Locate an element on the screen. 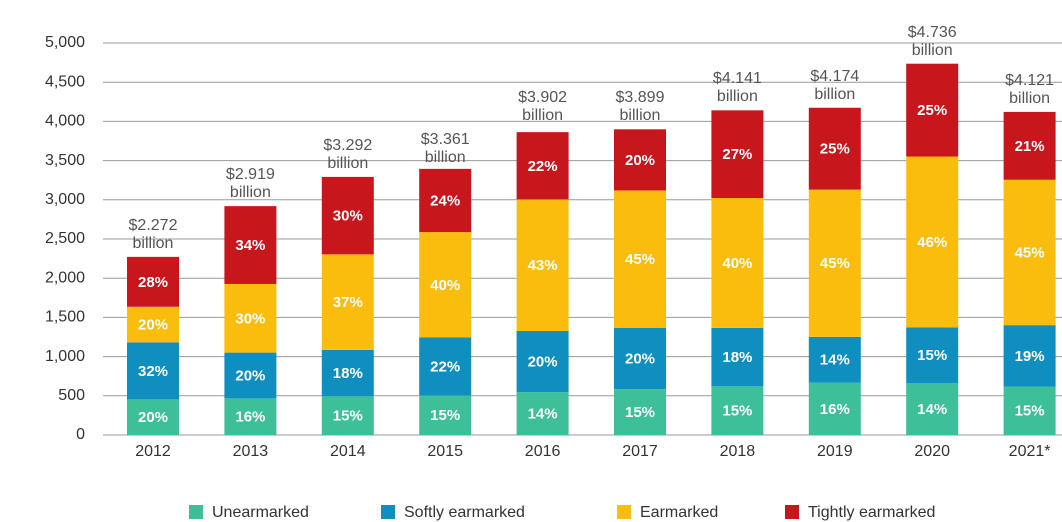 The image size is (1062, 522). segment-label: 27% is located at coordinates (737, 154).